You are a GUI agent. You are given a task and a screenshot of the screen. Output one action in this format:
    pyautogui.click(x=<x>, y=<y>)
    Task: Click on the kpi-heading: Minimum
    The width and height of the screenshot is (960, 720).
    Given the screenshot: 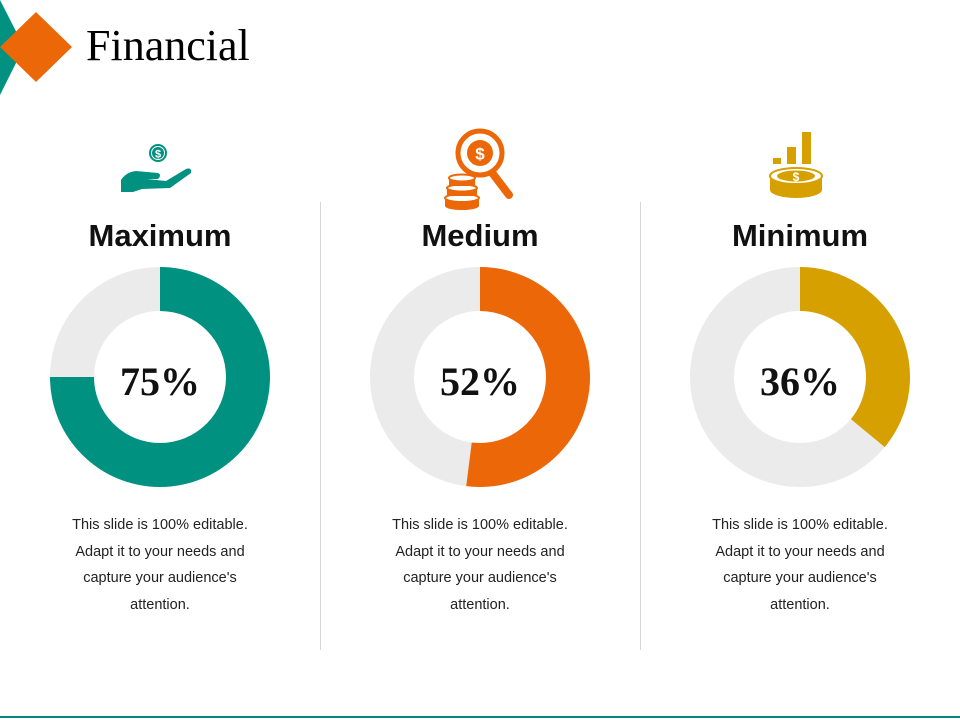 What is the action you would take?
    pyautogui.click(x=800, y=235)
    